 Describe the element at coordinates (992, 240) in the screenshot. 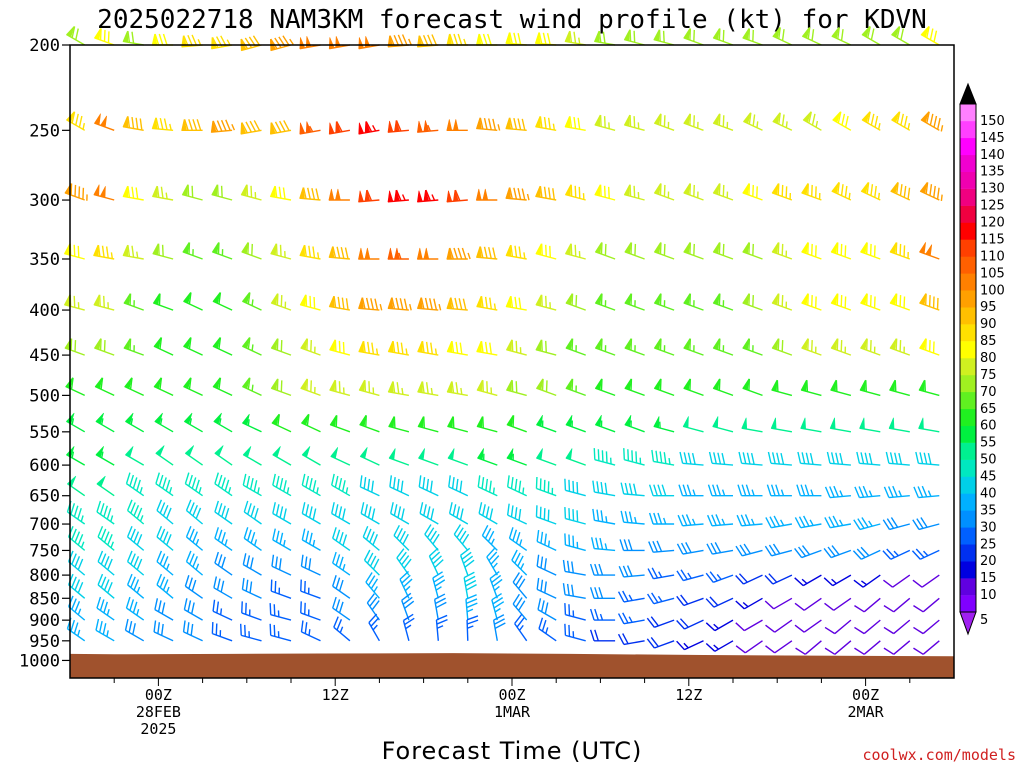

I see `colorbar-tick-label: 115` at that location.